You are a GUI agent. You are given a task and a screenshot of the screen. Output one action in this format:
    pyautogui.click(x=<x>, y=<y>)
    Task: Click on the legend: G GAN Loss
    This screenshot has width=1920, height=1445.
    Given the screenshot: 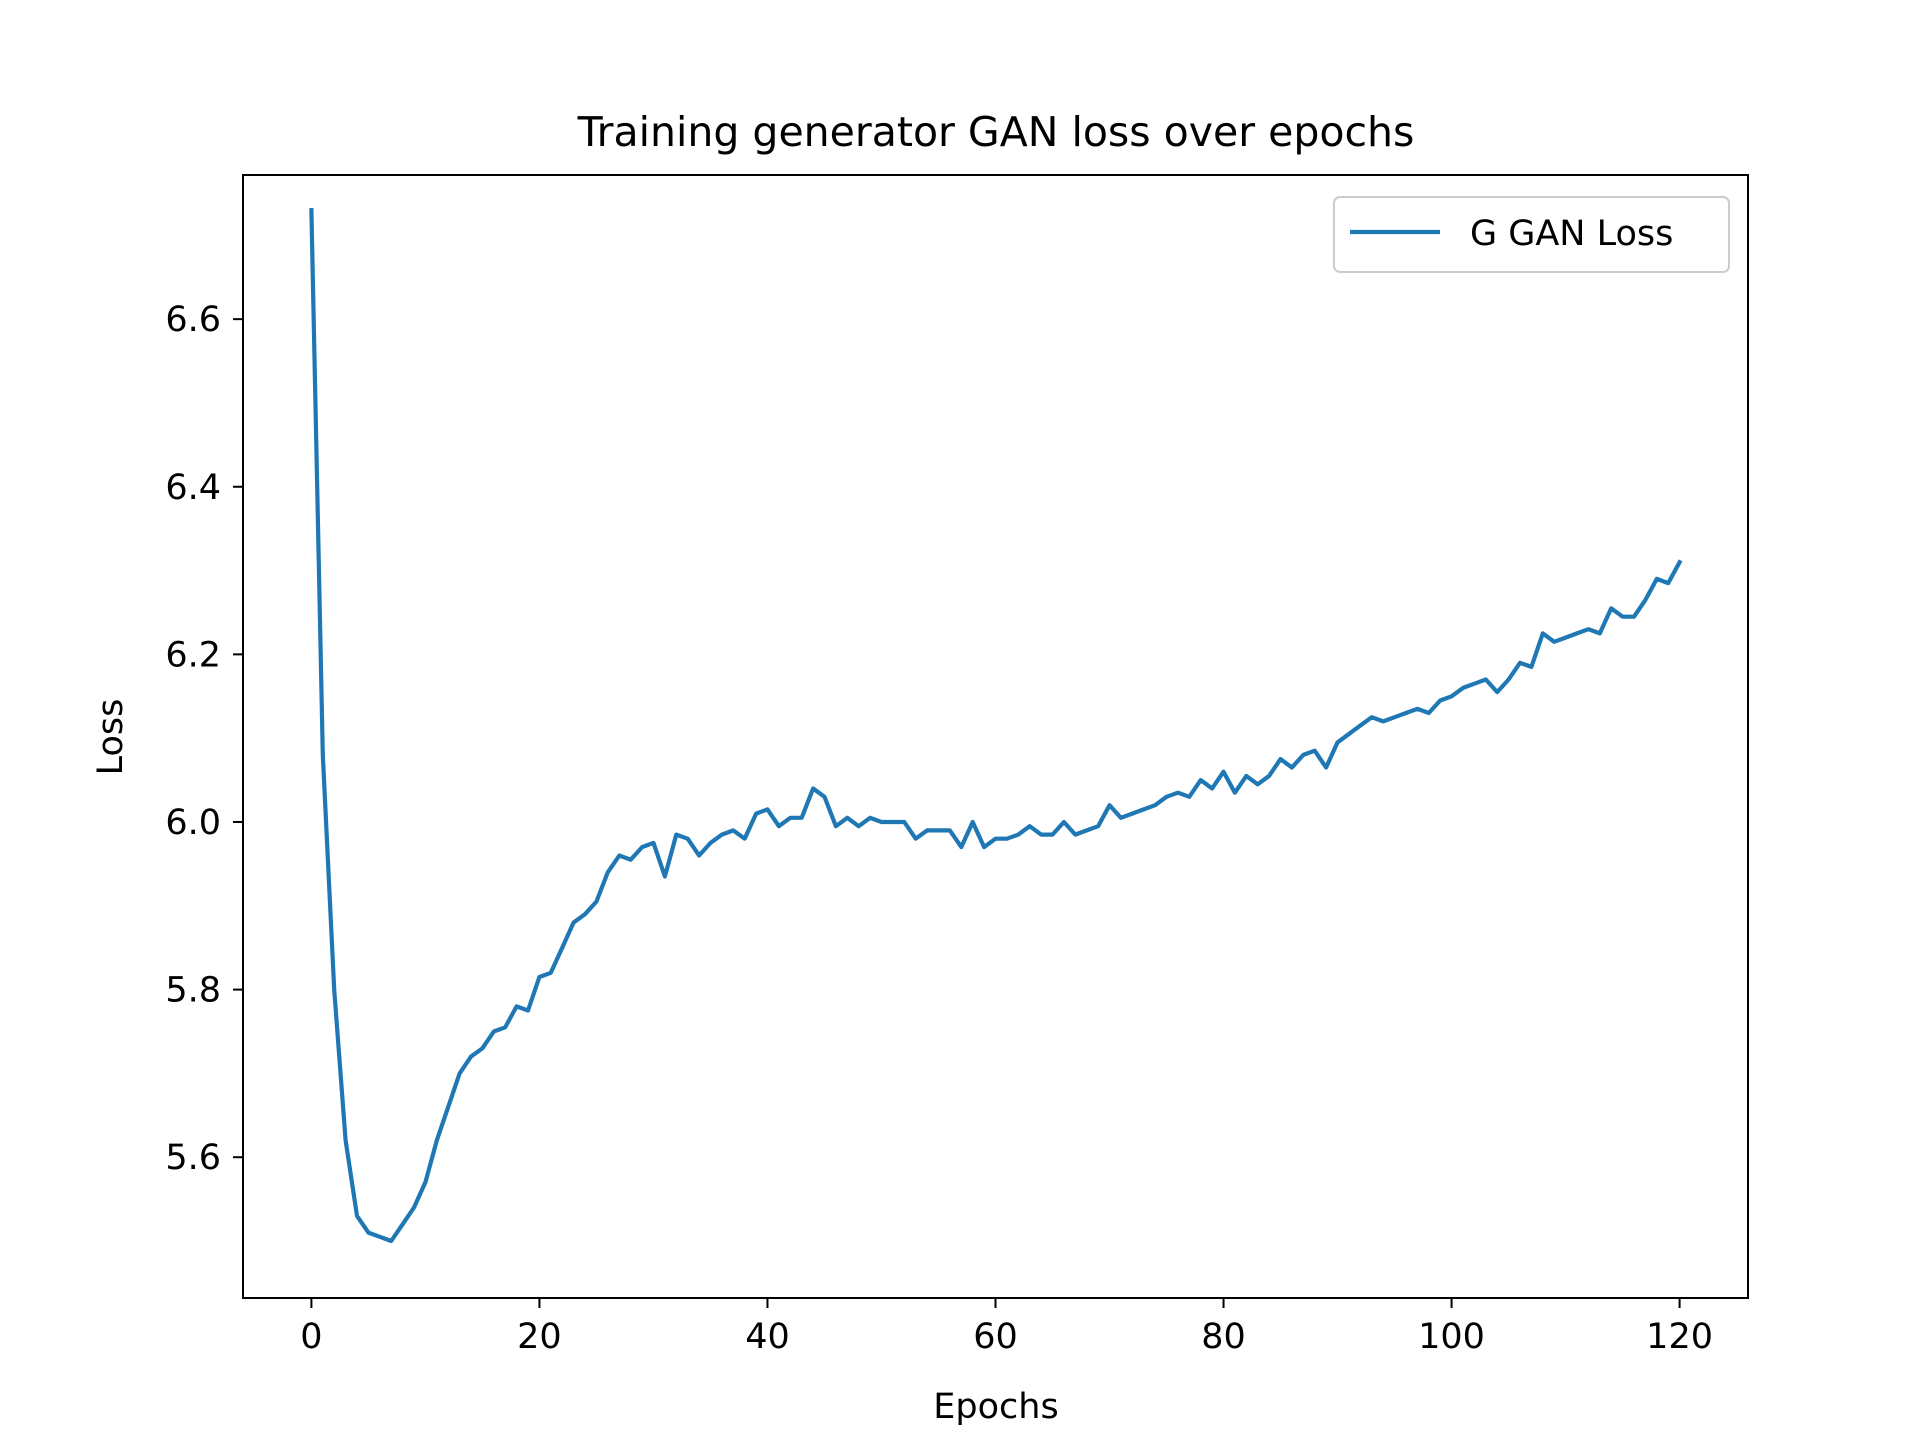 What is the action you would take?
    pyautogui.click(x=1531, y=234)
    